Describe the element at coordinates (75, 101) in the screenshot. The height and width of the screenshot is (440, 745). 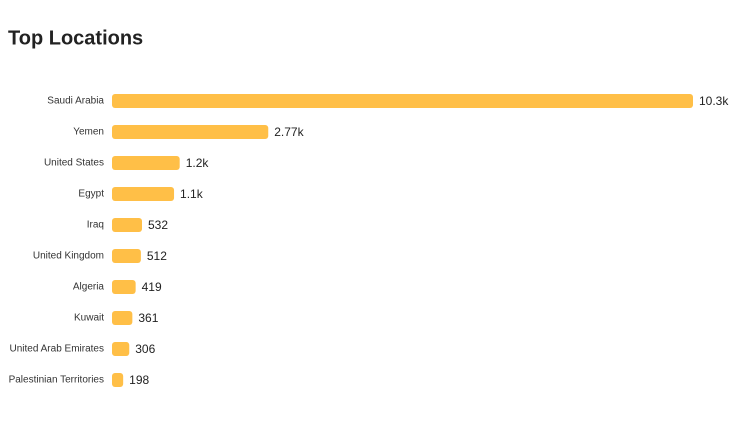
I see `category-label: Saudi Arabia` at that location.